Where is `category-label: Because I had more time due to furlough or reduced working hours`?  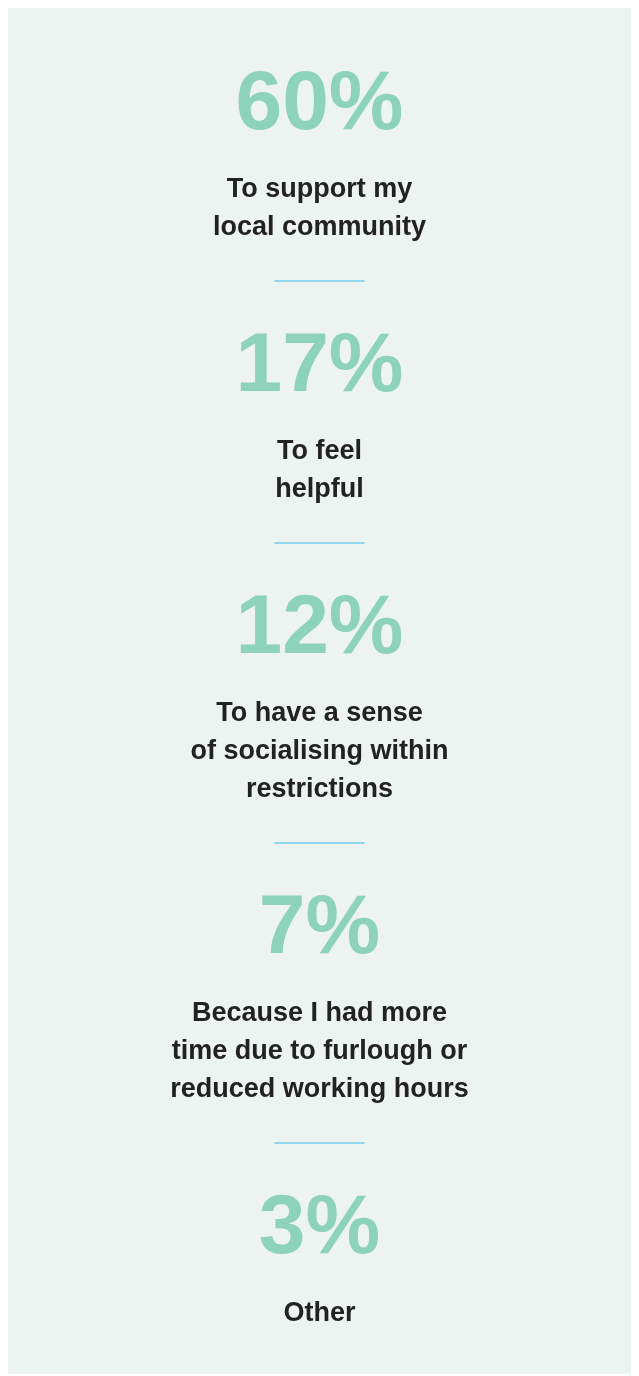 category-label: Because I had more time due to furlough or reduced working hours is located at coordinates (319, 1050).